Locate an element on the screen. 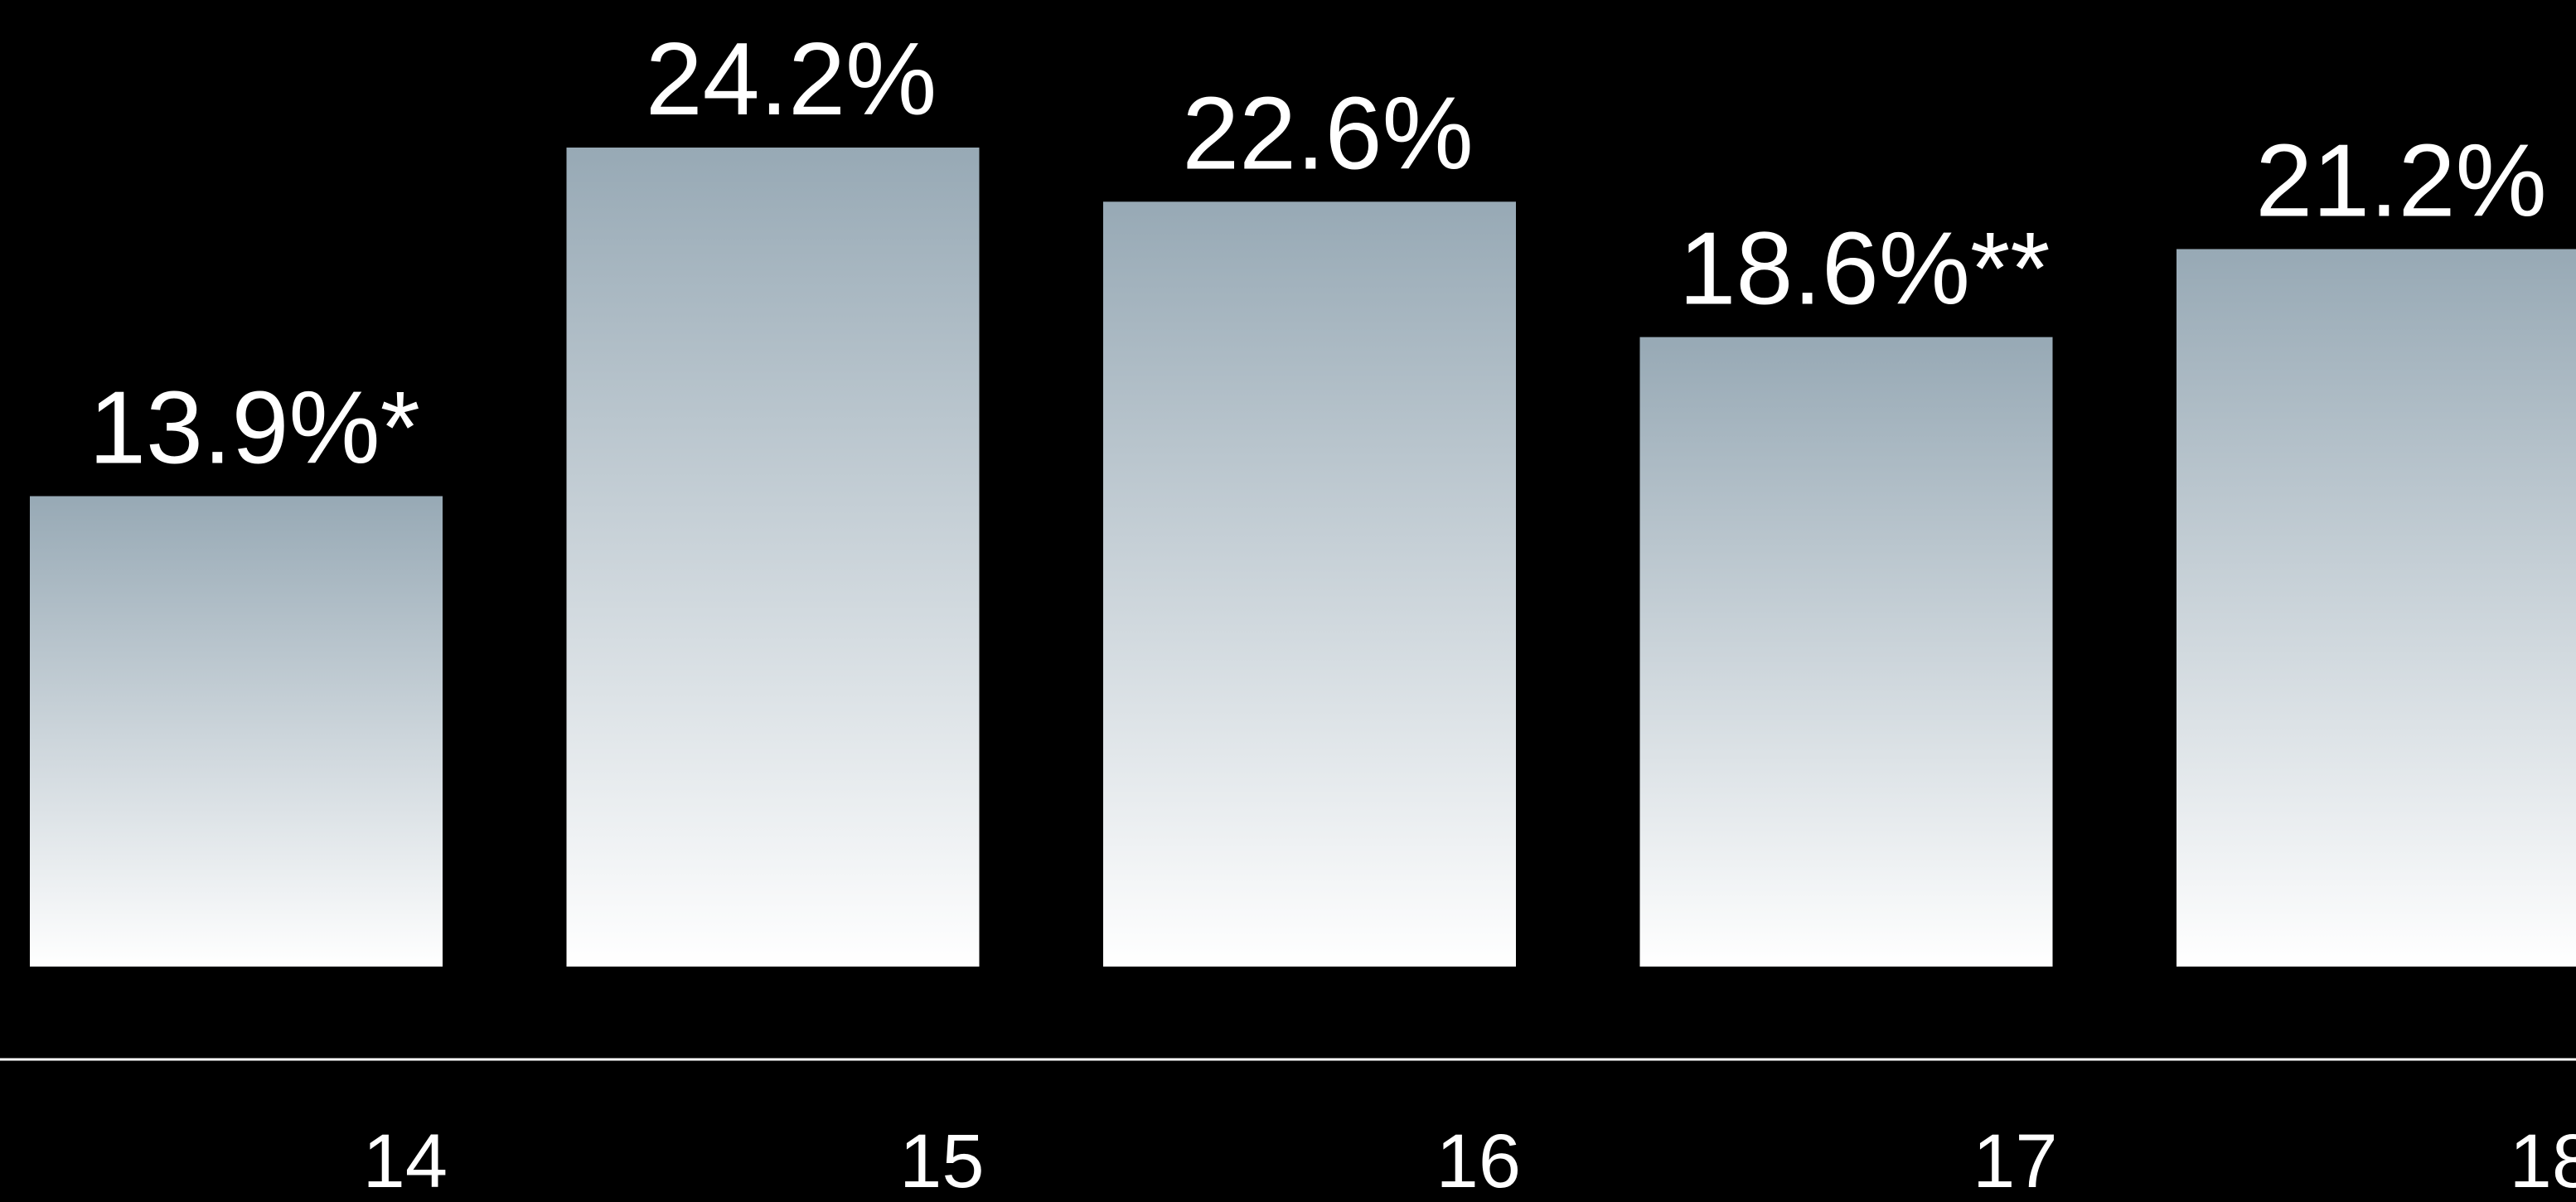  x-tick-14: 14 is located at coordinates (405, 1161).